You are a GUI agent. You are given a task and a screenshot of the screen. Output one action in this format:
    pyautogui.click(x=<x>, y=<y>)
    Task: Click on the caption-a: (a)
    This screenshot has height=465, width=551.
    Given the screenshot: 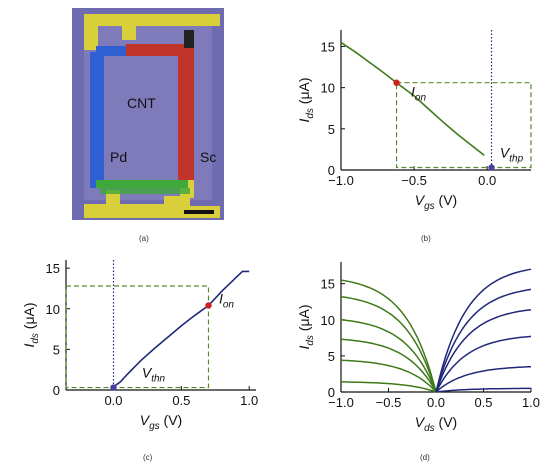 What is the action you would take?
    pyautogui.click(x=144, y=238)
    